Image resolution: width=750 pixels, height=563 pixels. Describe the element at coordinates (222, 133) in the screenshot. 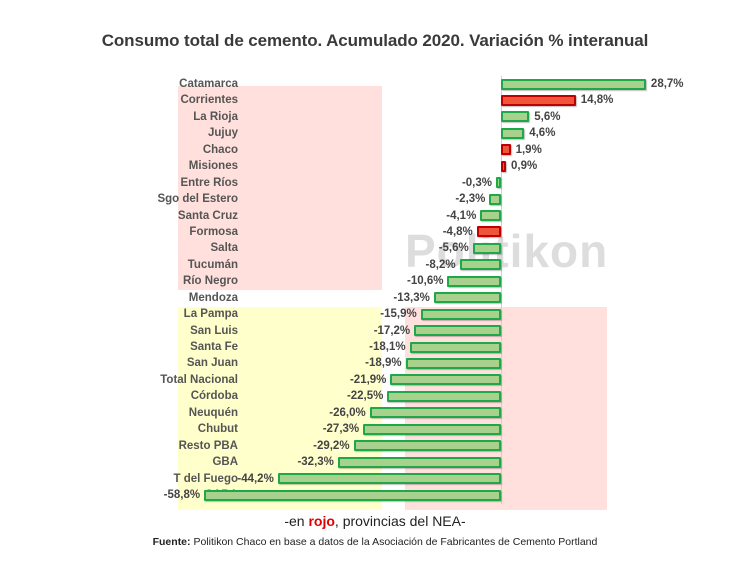

I see `category-label: Jujuy` at that location.